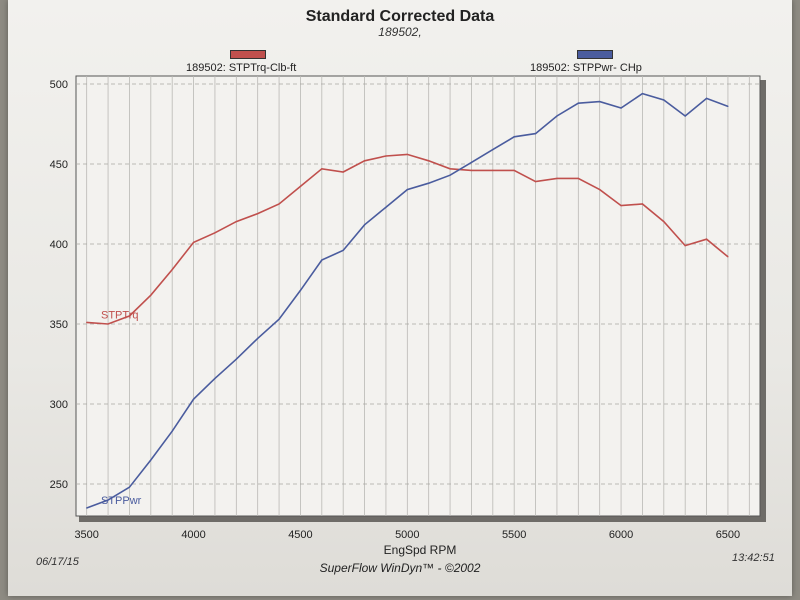 This screenshot has width=800, height=600. Describe the element at coordinates (59, 245) in the screenshot. I see `y-tick-label: 400` at that location.